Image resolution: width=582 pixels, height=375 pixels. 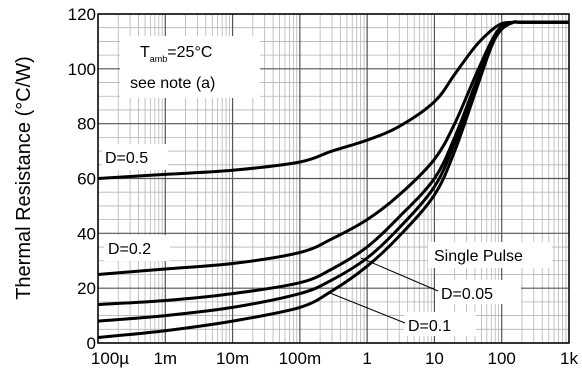 What do you see at coordinates (232, 358) in the screenshot?
I see `x-tick-label: 10m` at bounding box center [232, 358].